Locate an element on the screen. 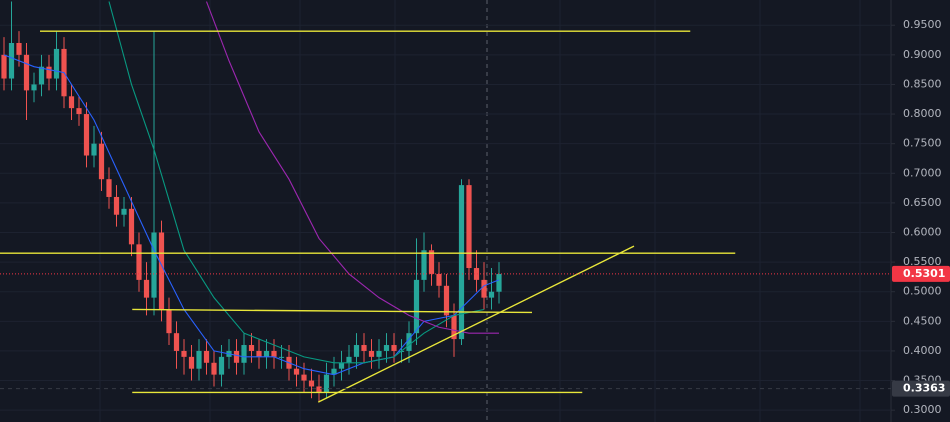  y-tick-label: 0.3000 is located at coordinates (922, 409).